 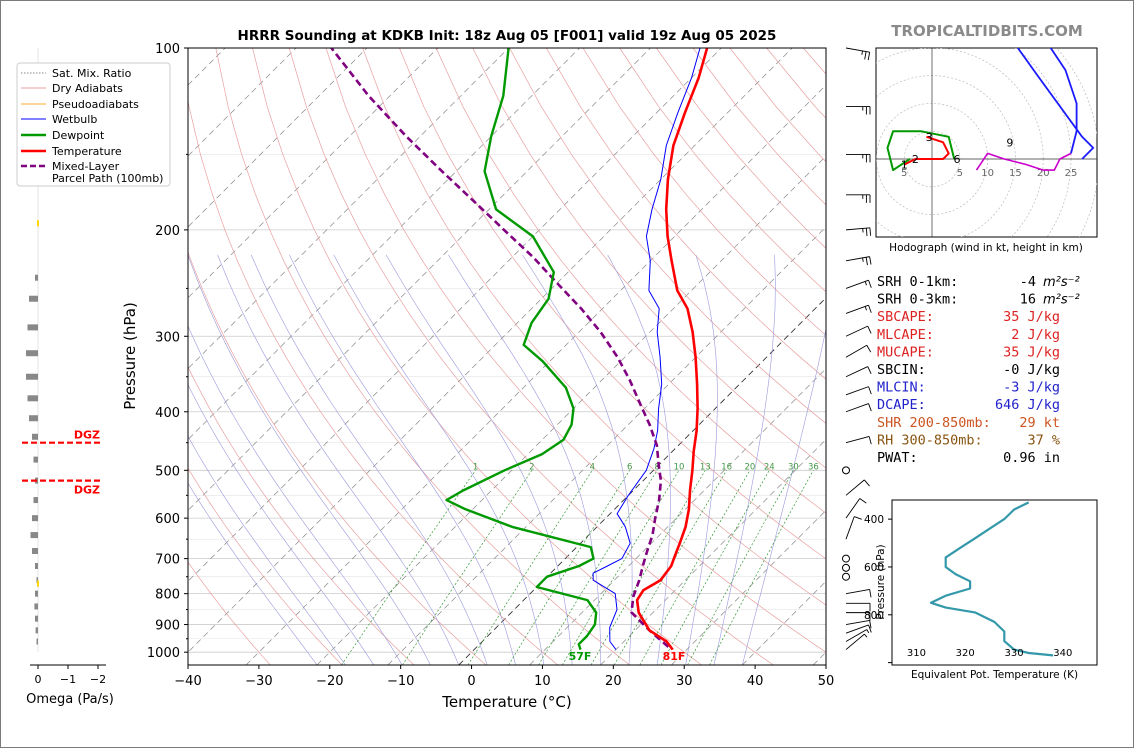 What do you see at coordinates (929, 137) in the screenshot?
I see `hodograph-height-label: 3` at bounding box center [929, 137].